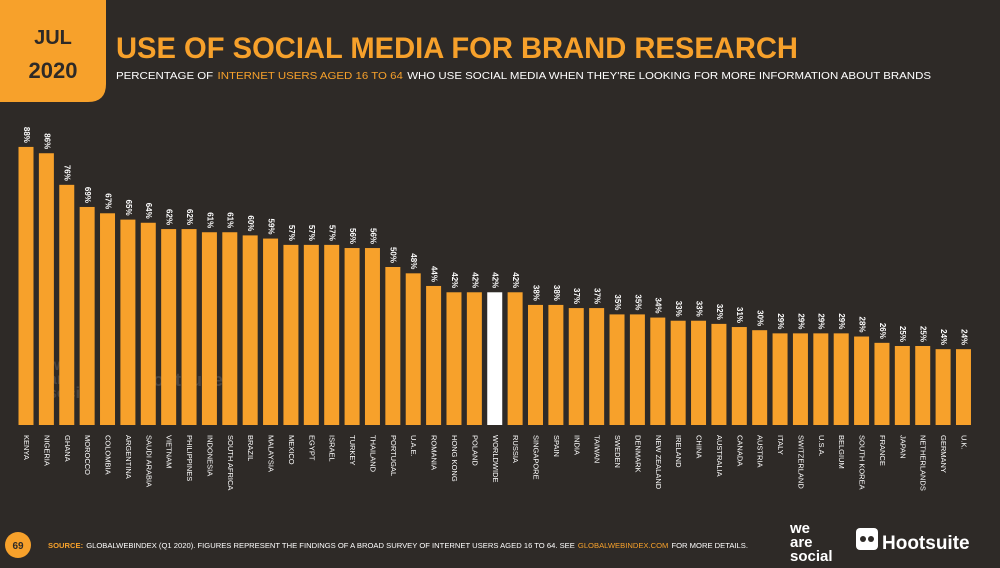  What do you see at coordinates (871, 539) in the screenshot?
I see `hootsuite-icon-eye` at bounding box center [871, 539].